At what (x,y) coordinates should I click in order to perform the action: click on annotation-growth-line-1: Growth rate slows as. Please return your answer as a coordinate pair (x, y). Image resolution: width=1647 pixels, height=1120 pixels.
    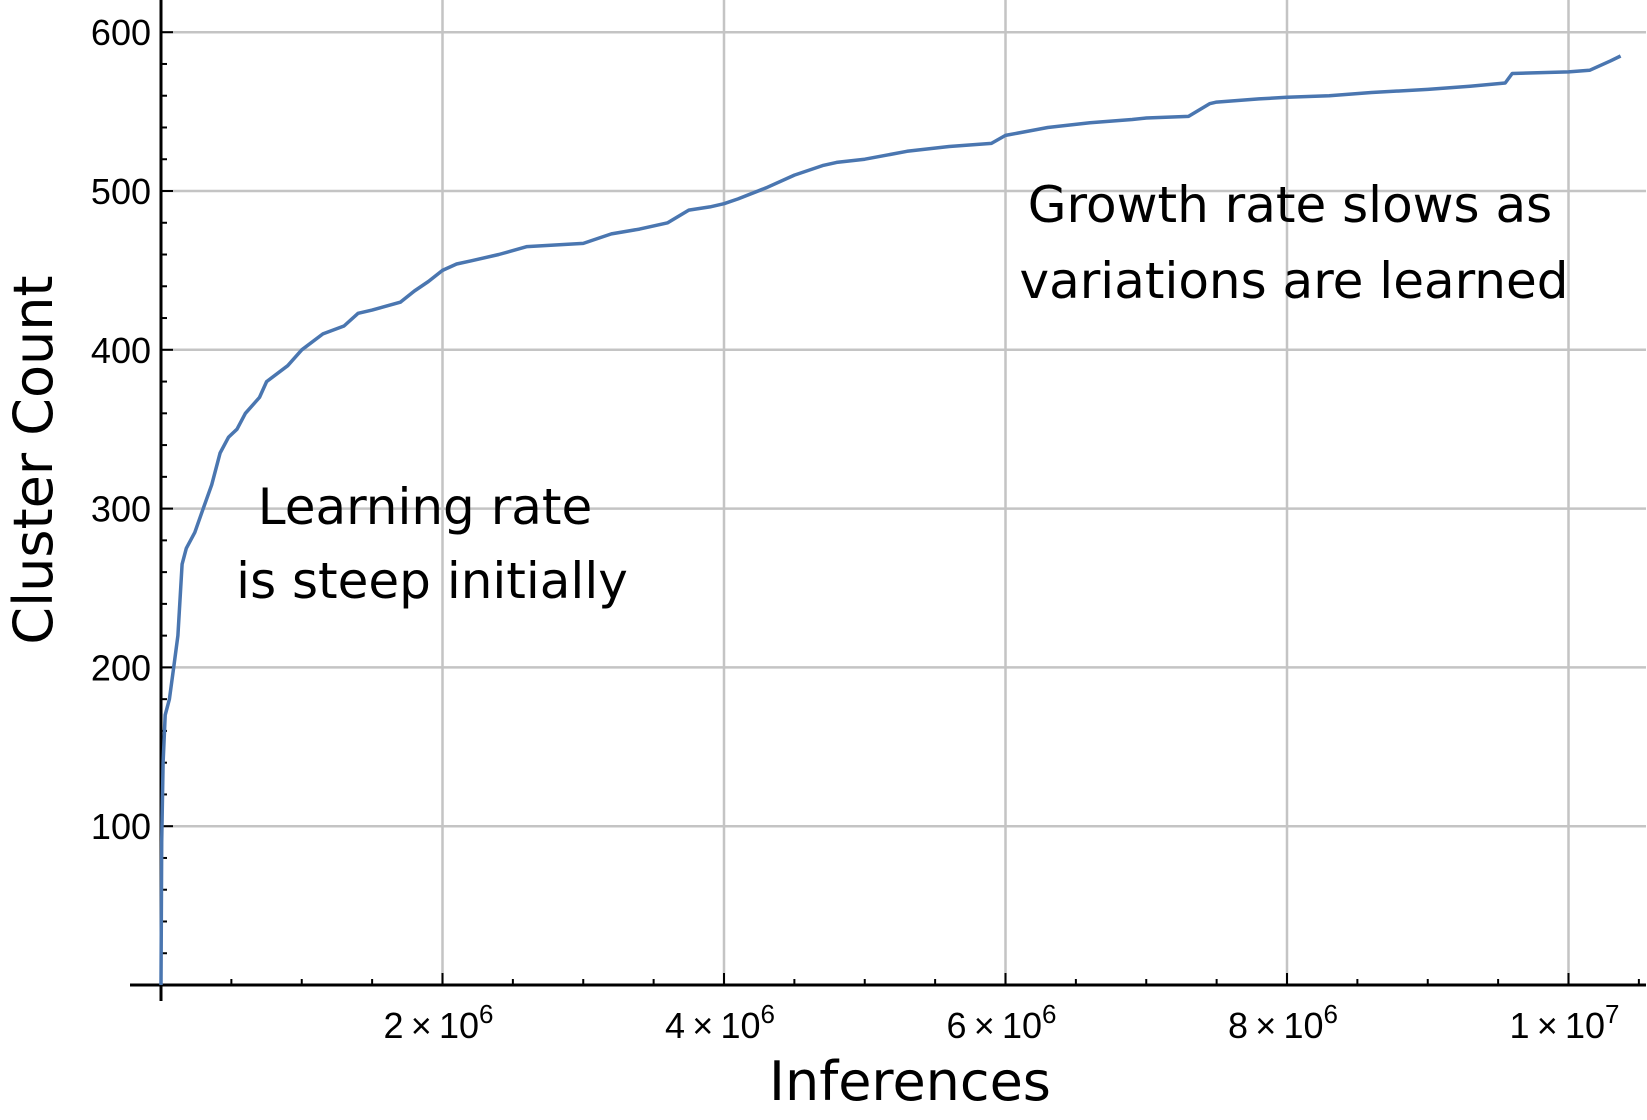
    Looking at the image, I should click on (1290, 205).